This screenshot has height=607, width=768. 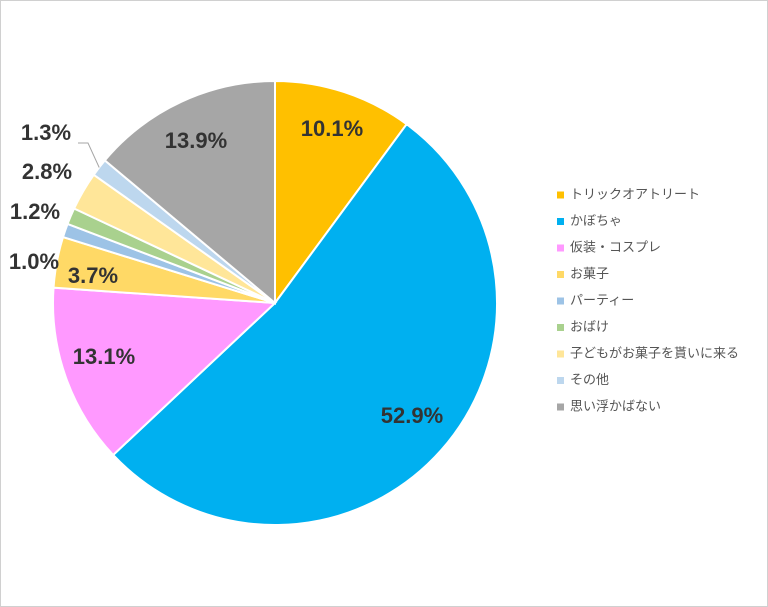 What do you see at coordinates (615, 407) in the screenshot?
I see `legend-label-9: 思い浮かばない` at bounding box center [615, 407].